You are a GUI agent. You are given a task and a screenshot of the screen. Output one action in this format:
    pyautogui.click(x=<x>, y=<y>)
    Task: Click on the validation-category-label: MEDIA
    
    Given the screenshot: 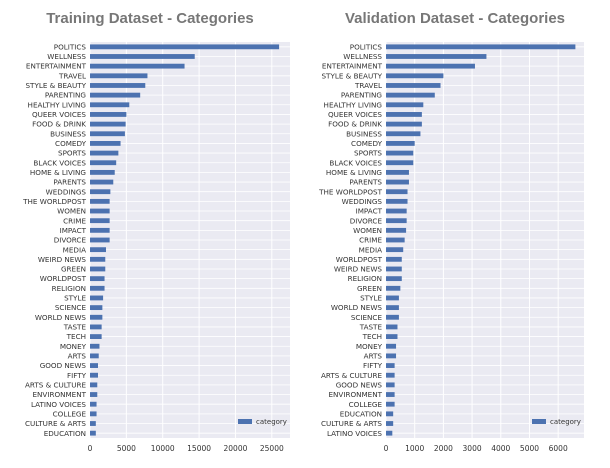 What is the action you would take?
    pyautogui.click(x=370, y=249)
    